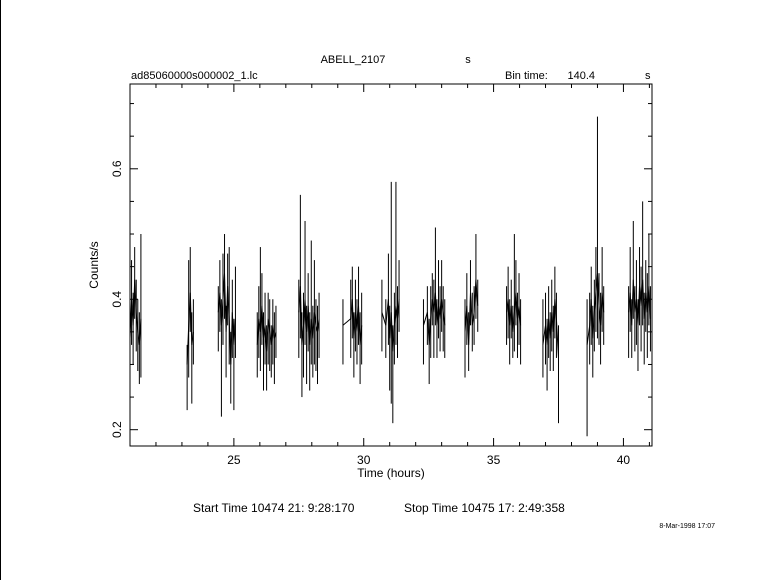 Image resolution: width=781 pixels, height=580 pixels. I want to click on x-tick-label: 30, so click(364, 460).